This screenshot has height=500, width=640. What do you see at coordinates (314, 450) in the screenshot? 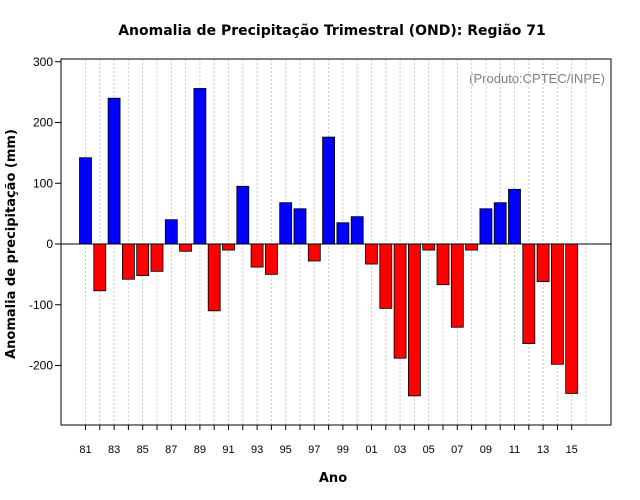
I see `x-tick-label: 97` at bounding box center [314, 450].